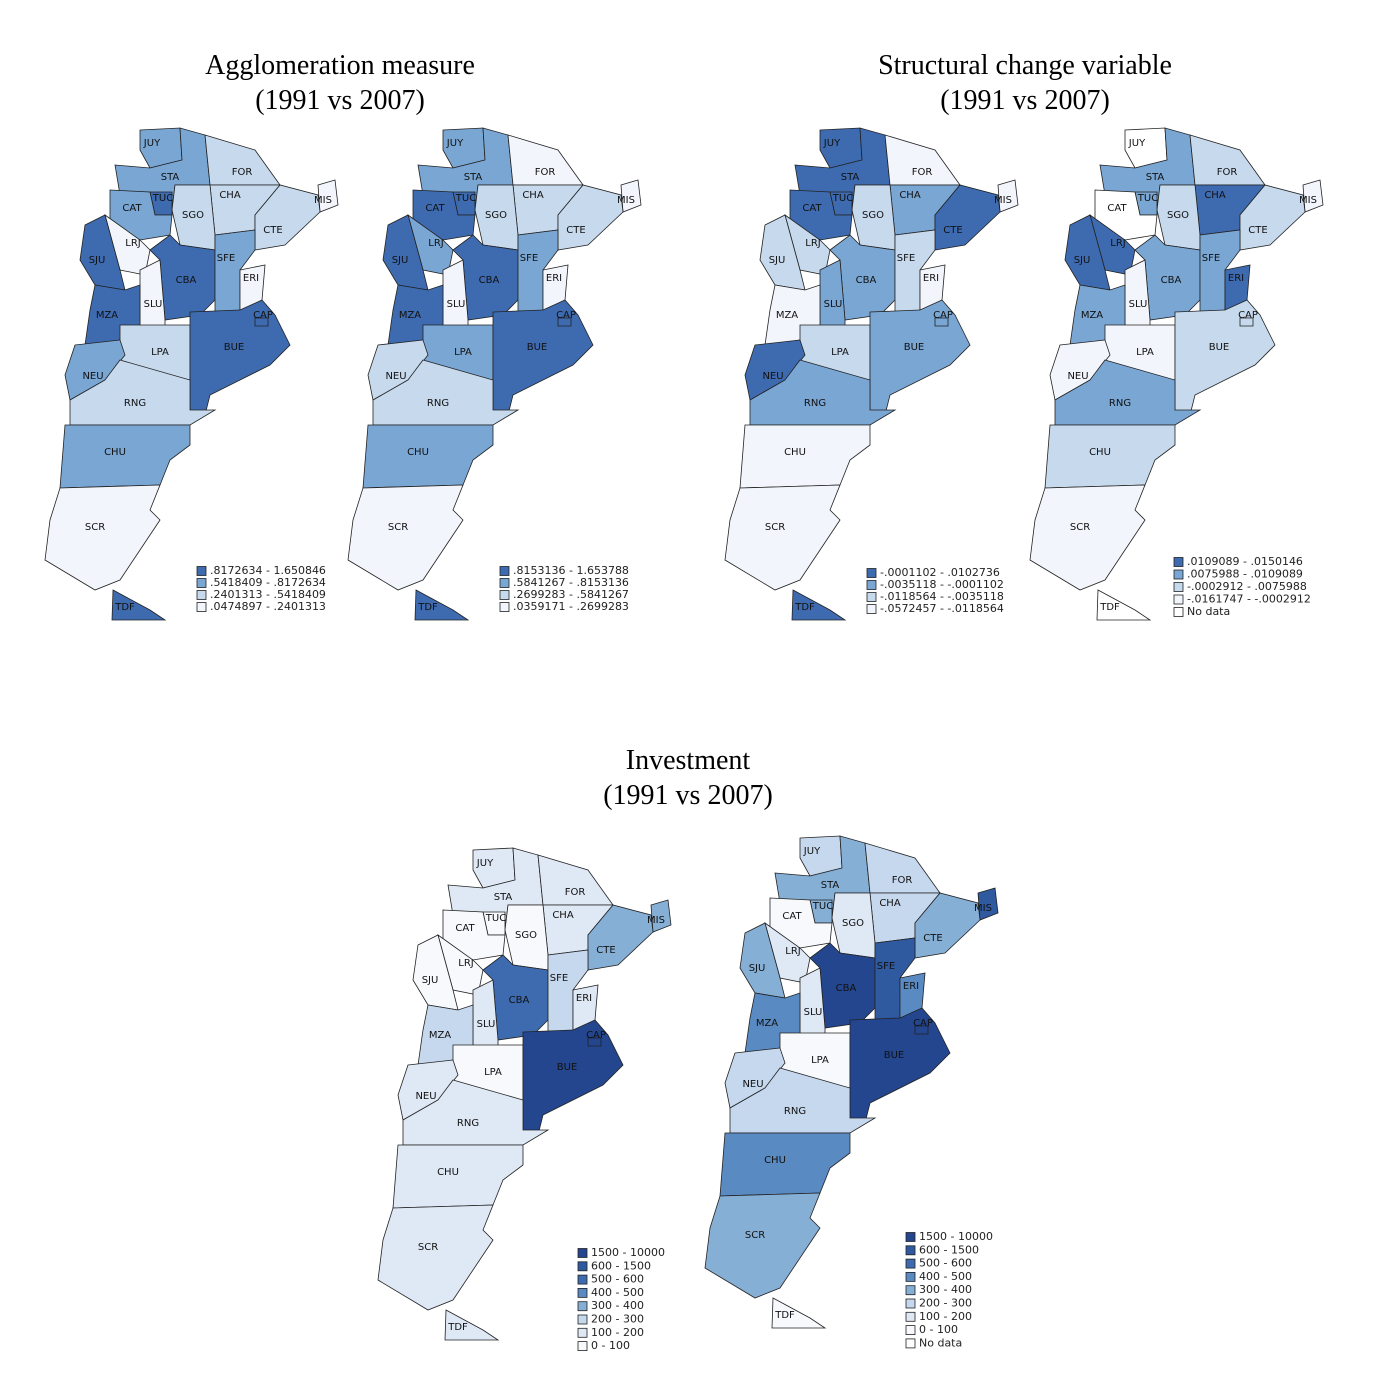  Describe the element at coordinates (942, 608) in the screenshot. I see `legend-label: -.0572457 - -.0118564` at that location.